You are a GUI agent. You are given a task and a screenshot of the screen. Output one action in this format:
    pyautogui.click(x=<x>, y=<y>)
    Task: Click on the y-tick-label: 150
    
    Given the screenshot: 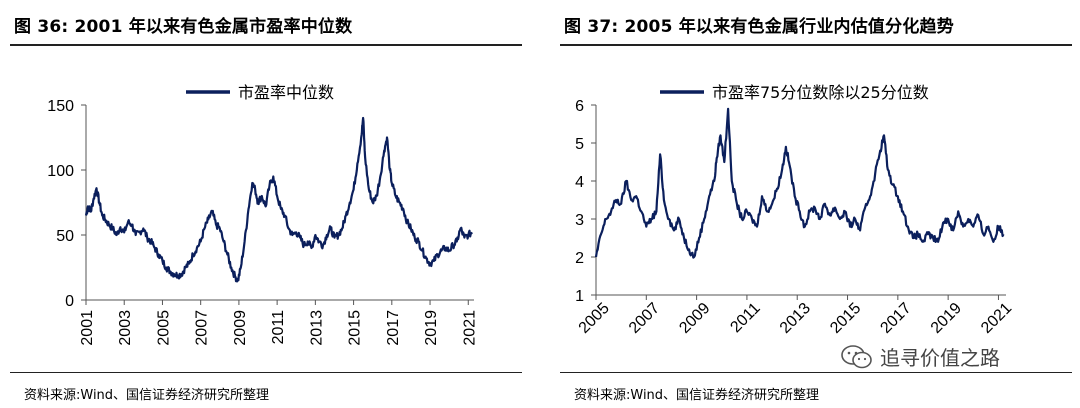 What is the action you would take?
    pyautogui.click(x=60, y=106)
    